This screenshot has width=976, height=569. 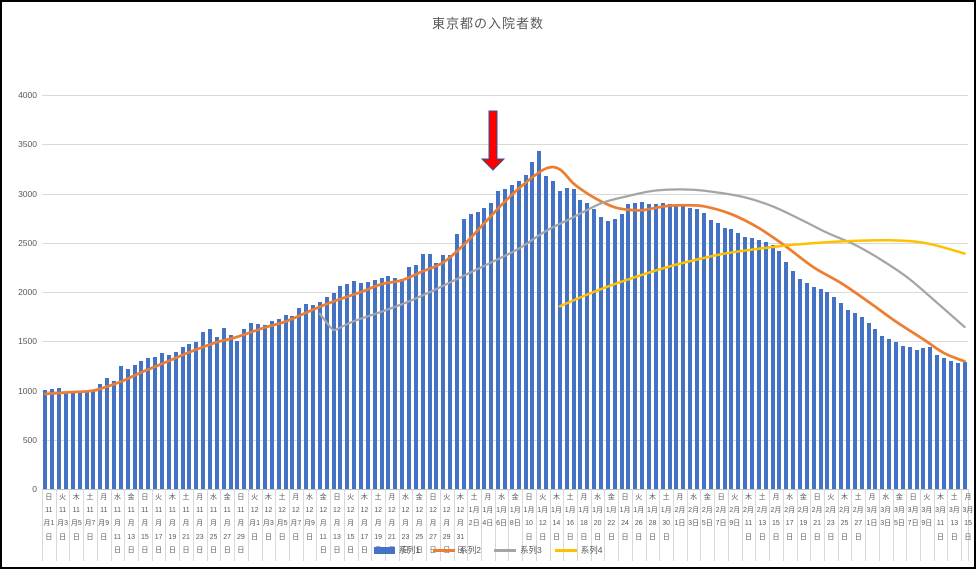 I want to click on x-axis-label: 日 12 月 13 日, so click(x=337, y=524).